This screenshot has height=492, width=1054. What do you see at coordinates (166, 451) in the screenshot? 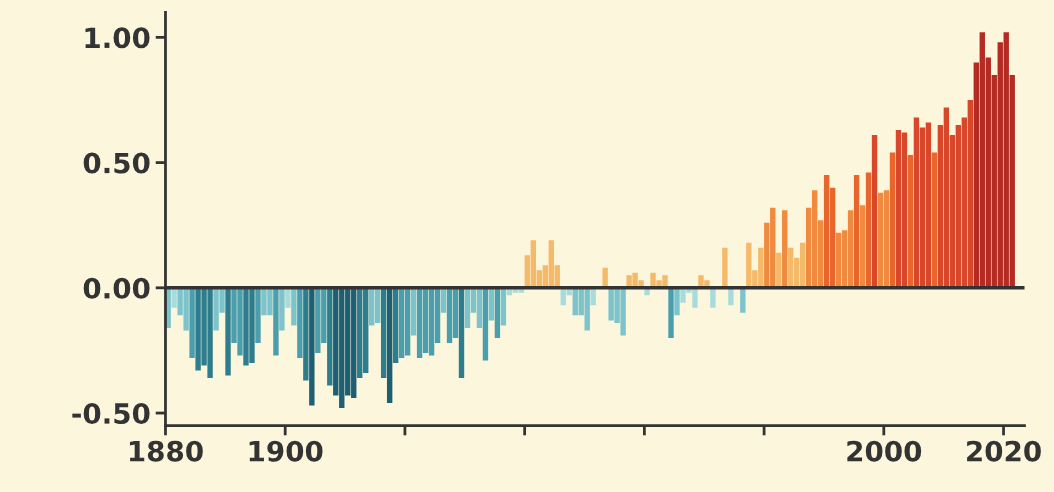
I see `x-tick-label: 1880` at bounding box center [166, 451].